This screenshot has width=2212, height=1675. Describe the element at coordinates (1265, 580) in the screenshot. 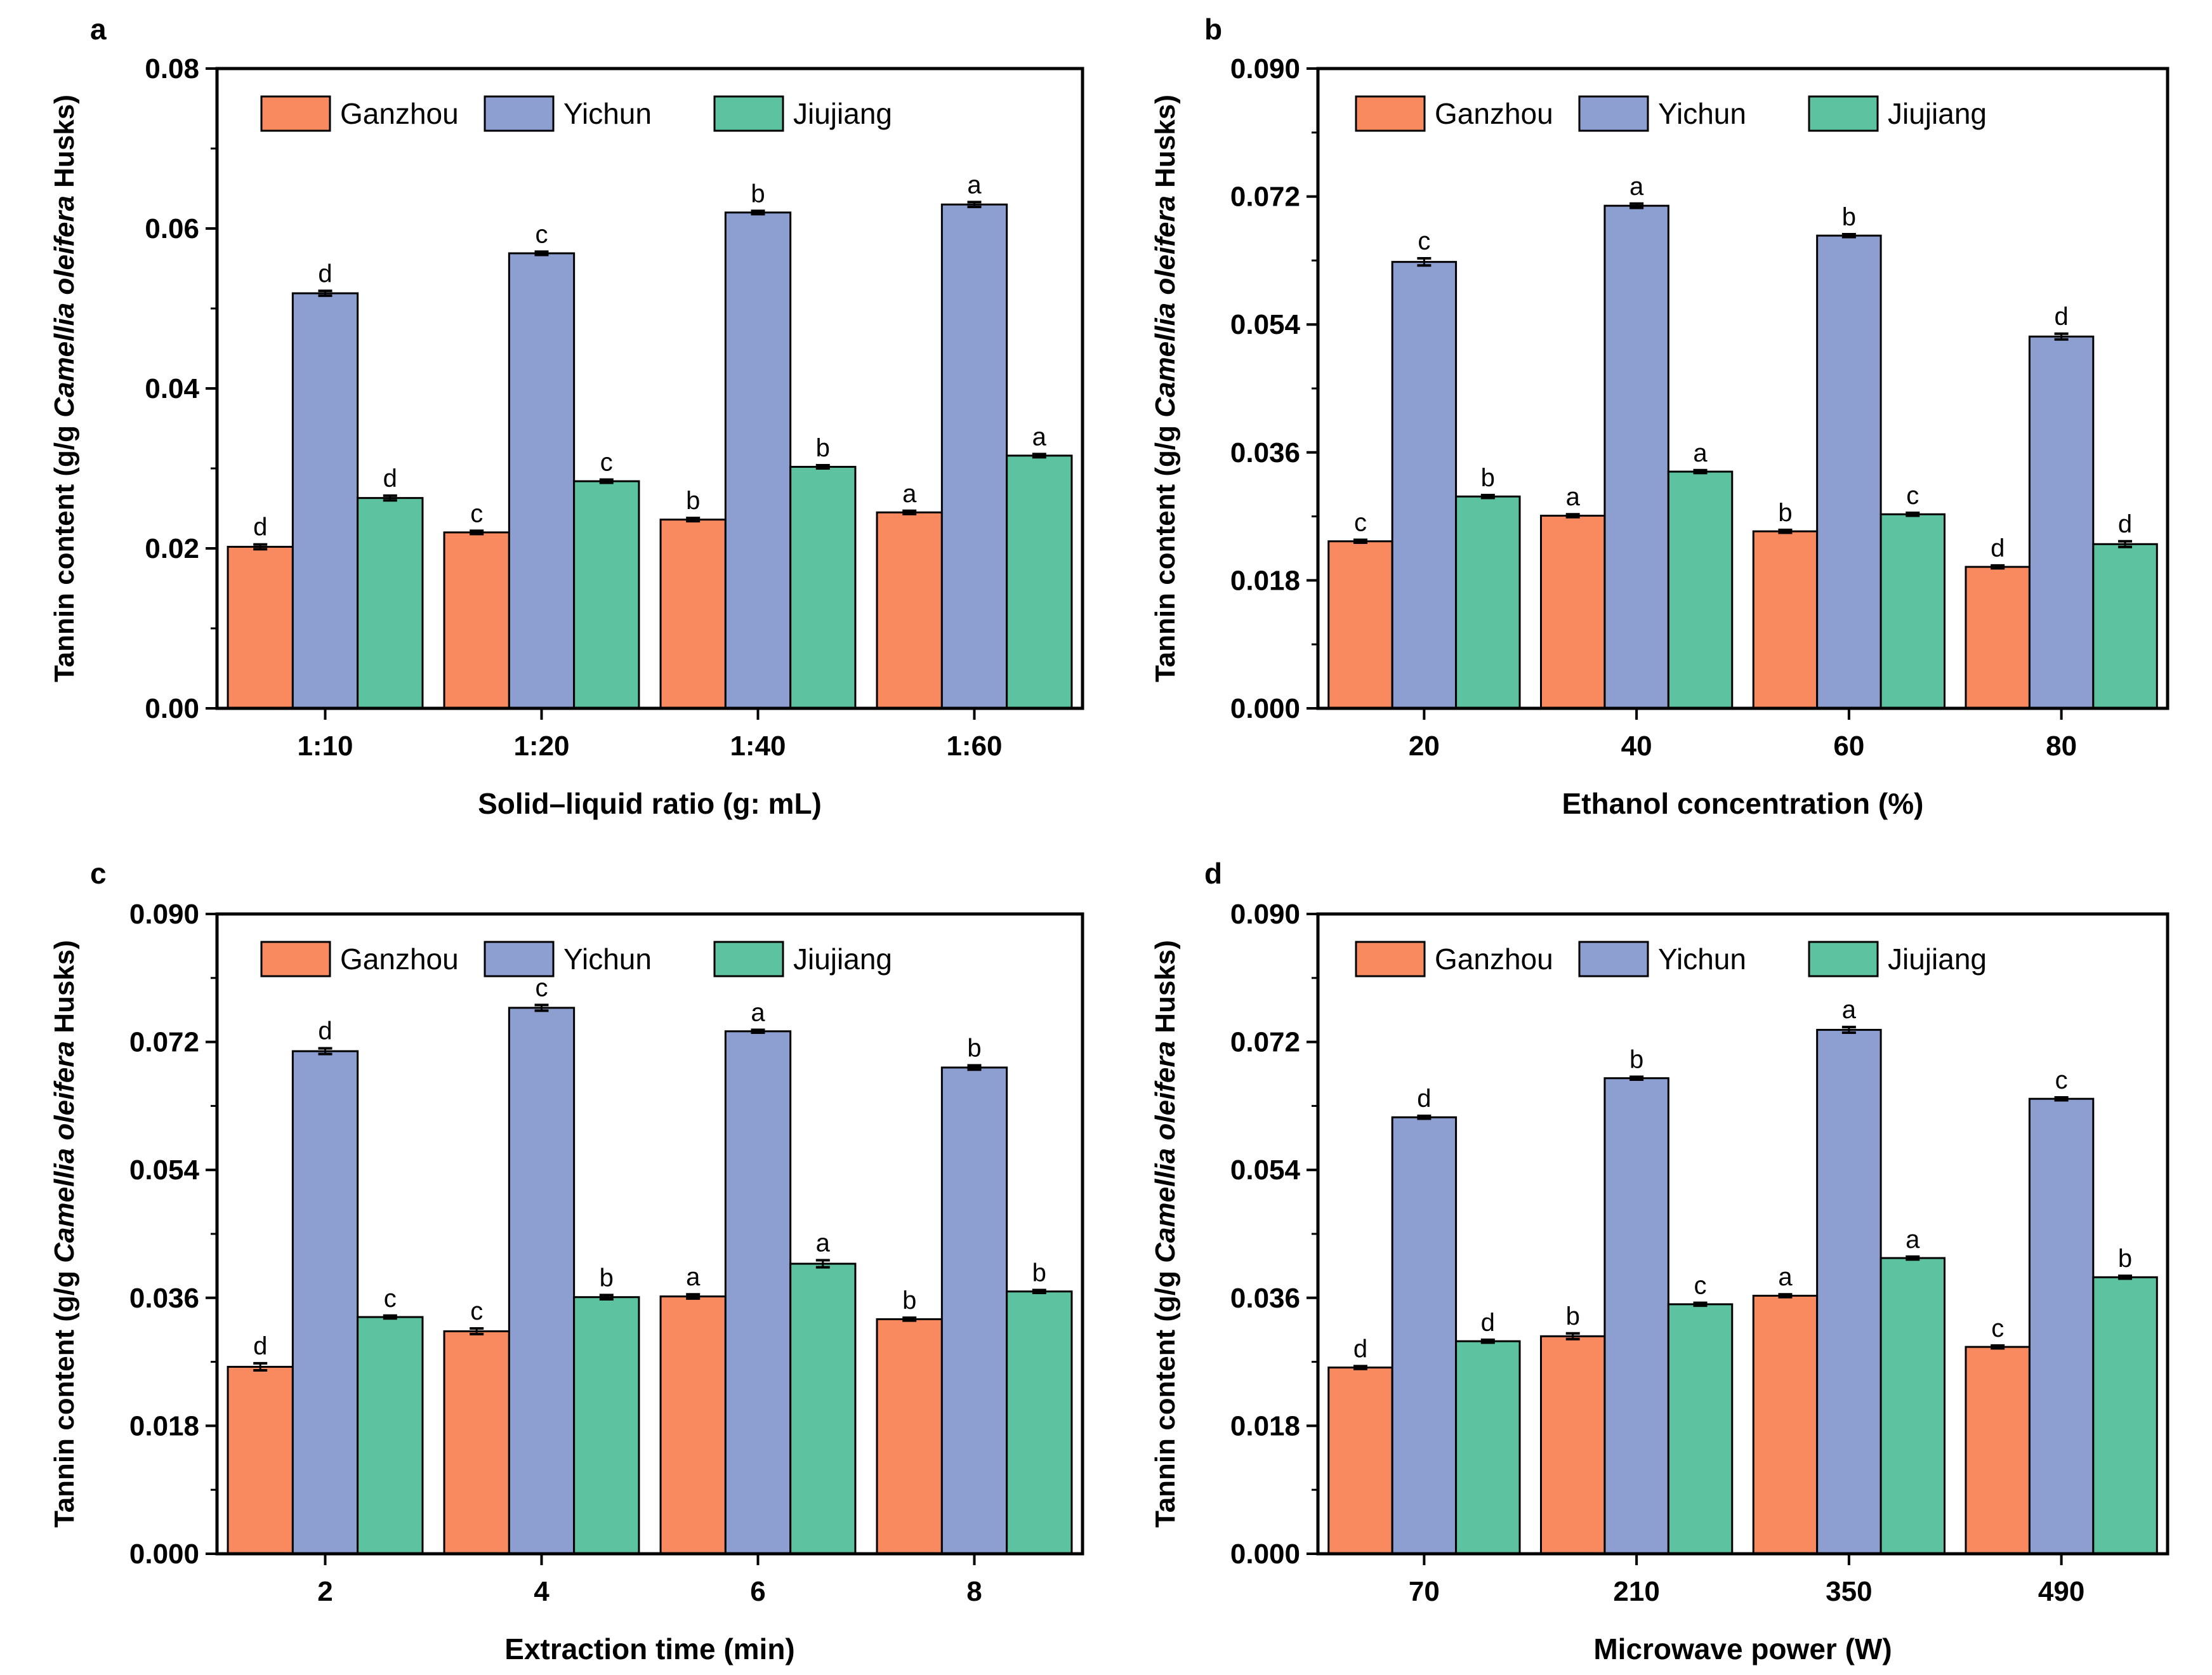

I see `y-tick-label: 0.018` at that location.